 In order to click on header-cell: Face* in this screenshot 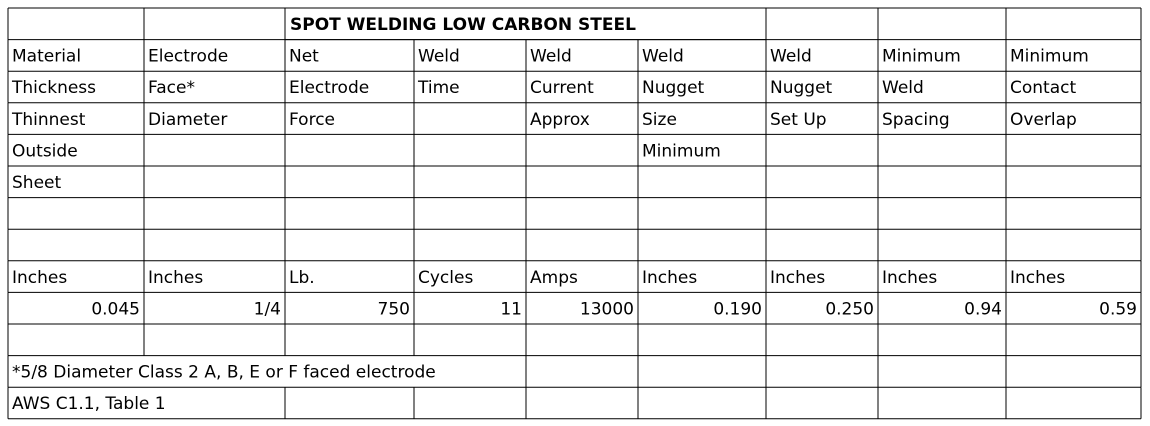, I will do `click(171, 88)`.